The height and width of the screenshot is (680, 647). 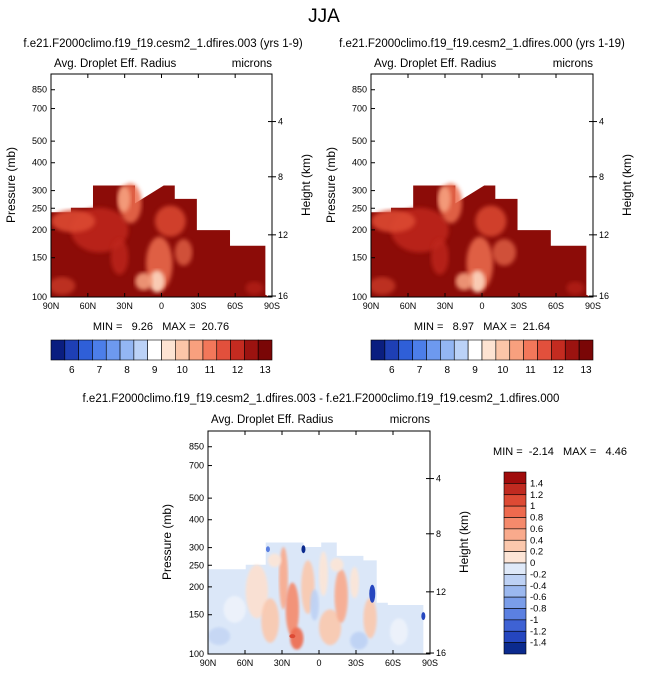 What do you see at coordinates (306, 185) in the screenshot?
I see `left-y2-axis-label: Height (km)` at bounding box center [306, 185].